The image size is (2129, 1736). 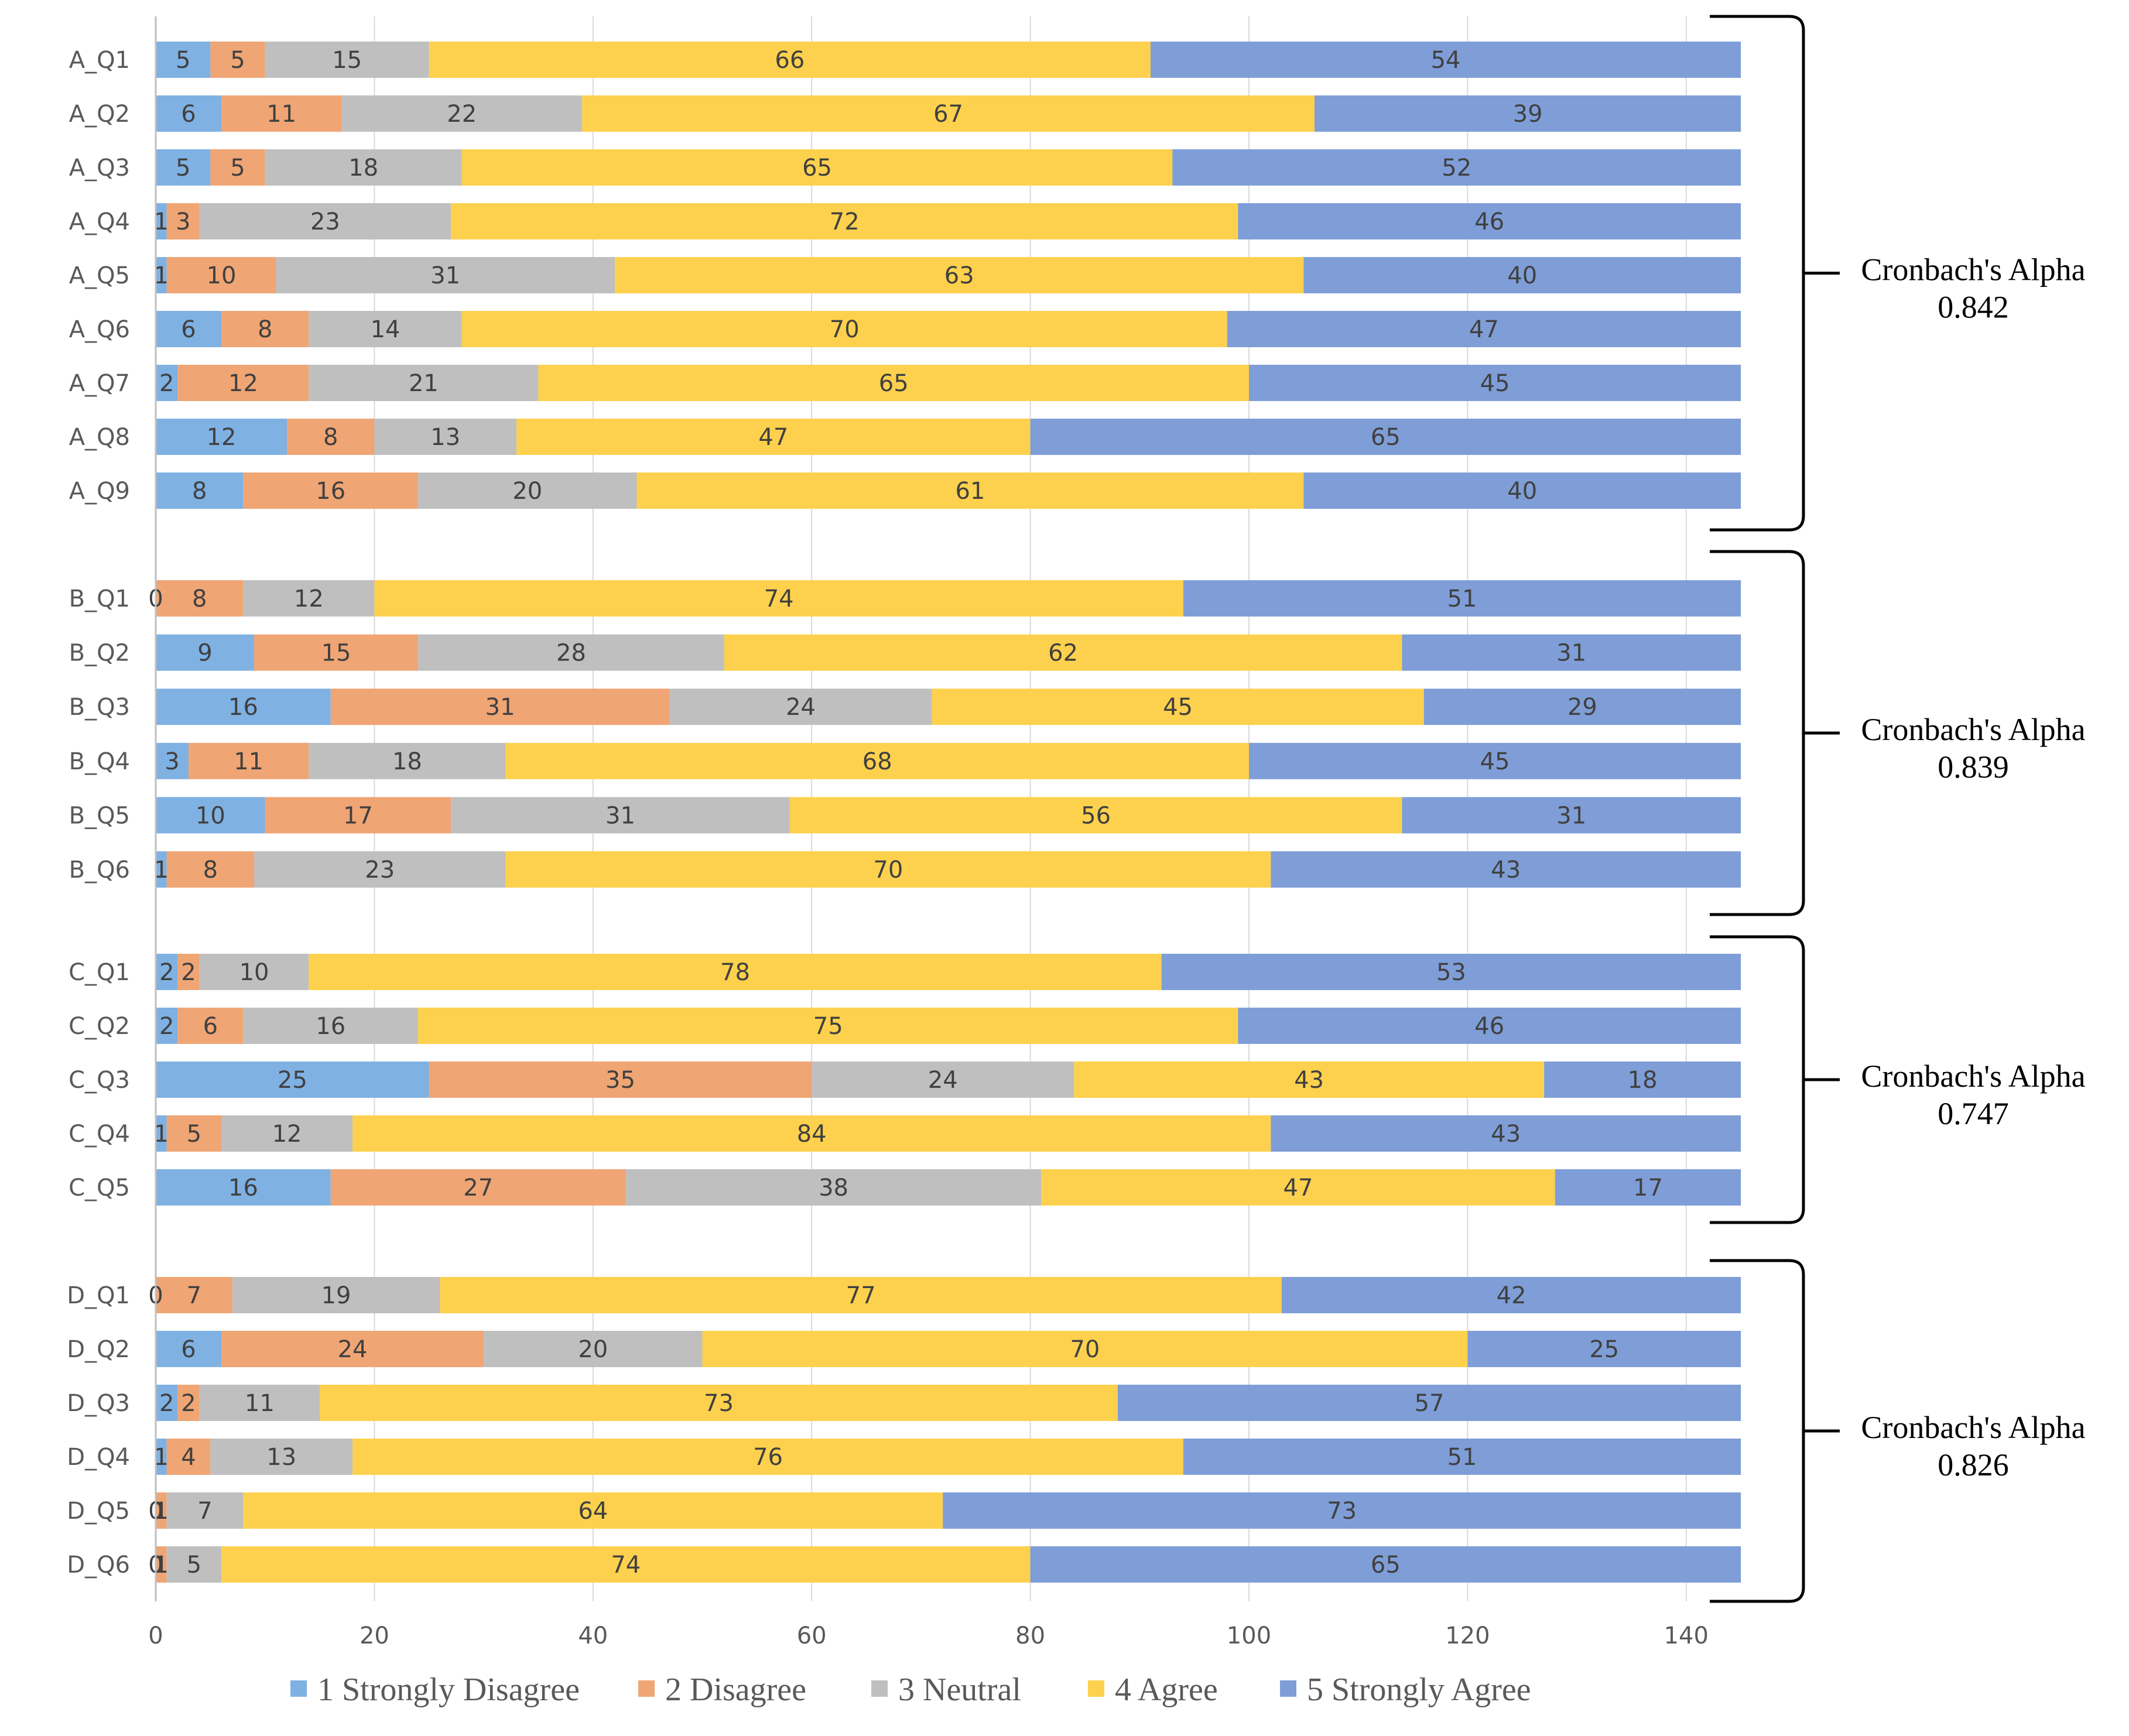 I want to click on x-tick-label: 60, so click(x=812, y=1635).